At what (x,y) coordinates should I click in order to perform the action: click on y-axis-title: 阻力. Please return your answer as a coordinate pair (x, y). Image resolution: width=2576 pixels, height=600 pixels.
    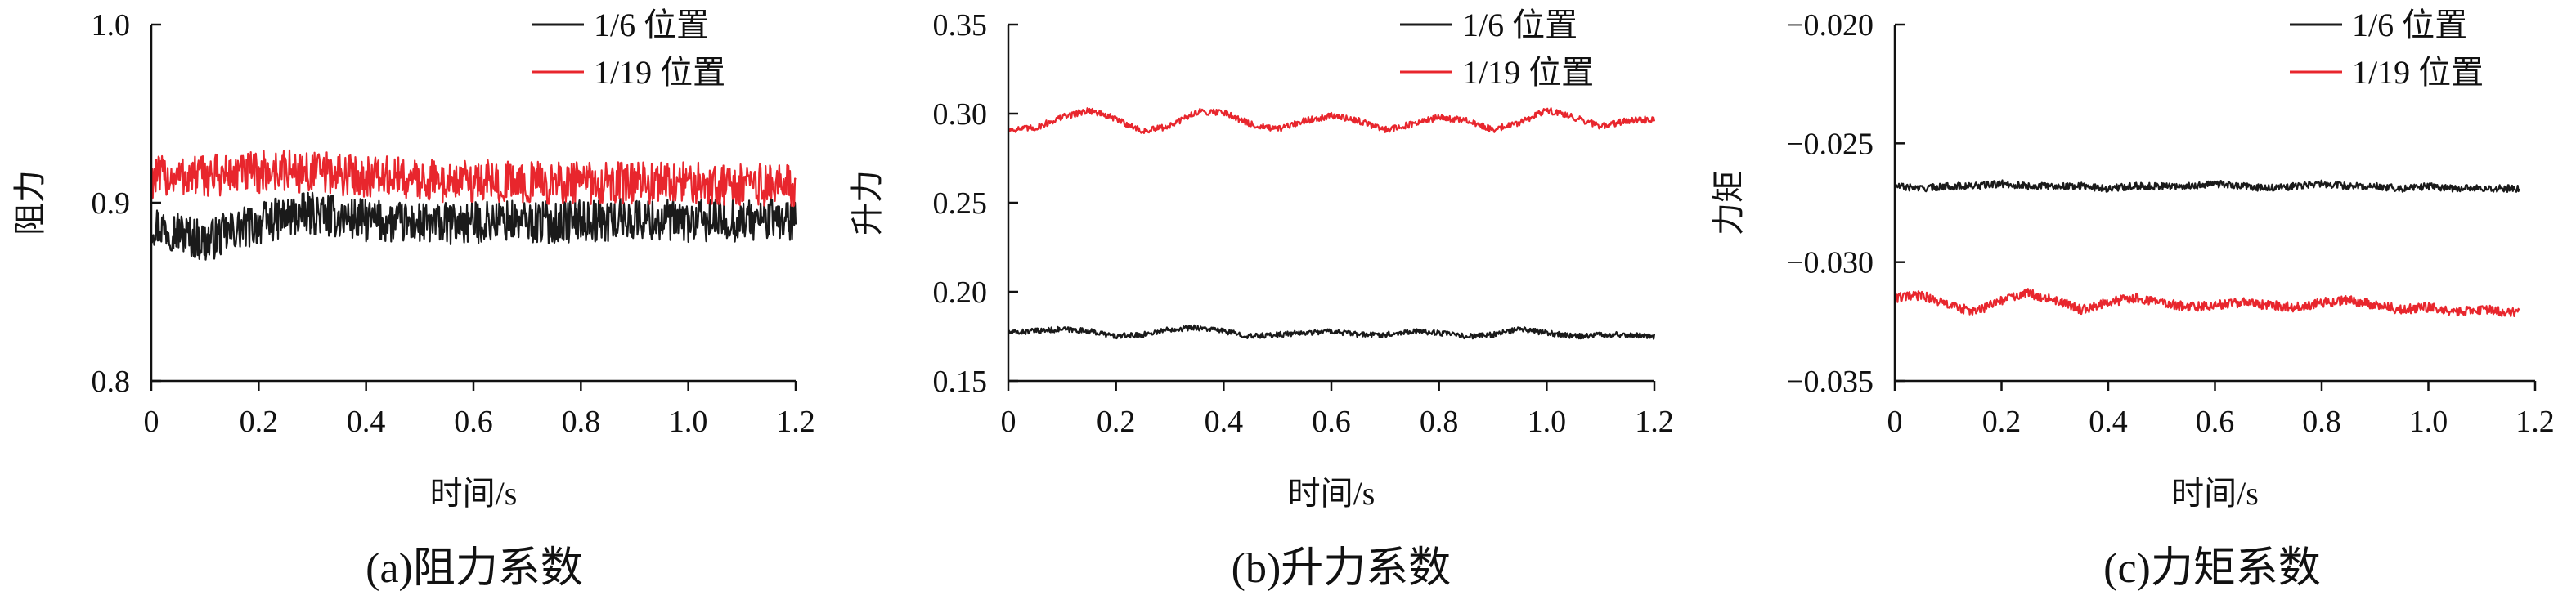
    Looking at the image, I should click on (29, 202).